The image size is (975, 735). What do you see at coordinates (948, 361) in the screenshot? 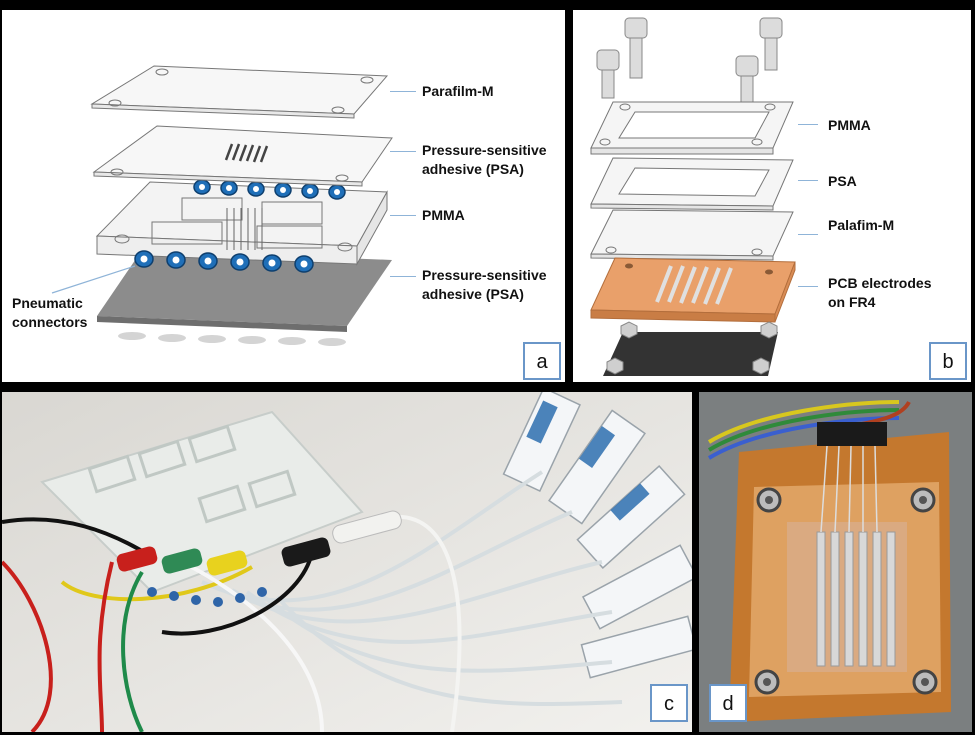
I see `panel-letter-b: b` at bounding box center [948, 361].